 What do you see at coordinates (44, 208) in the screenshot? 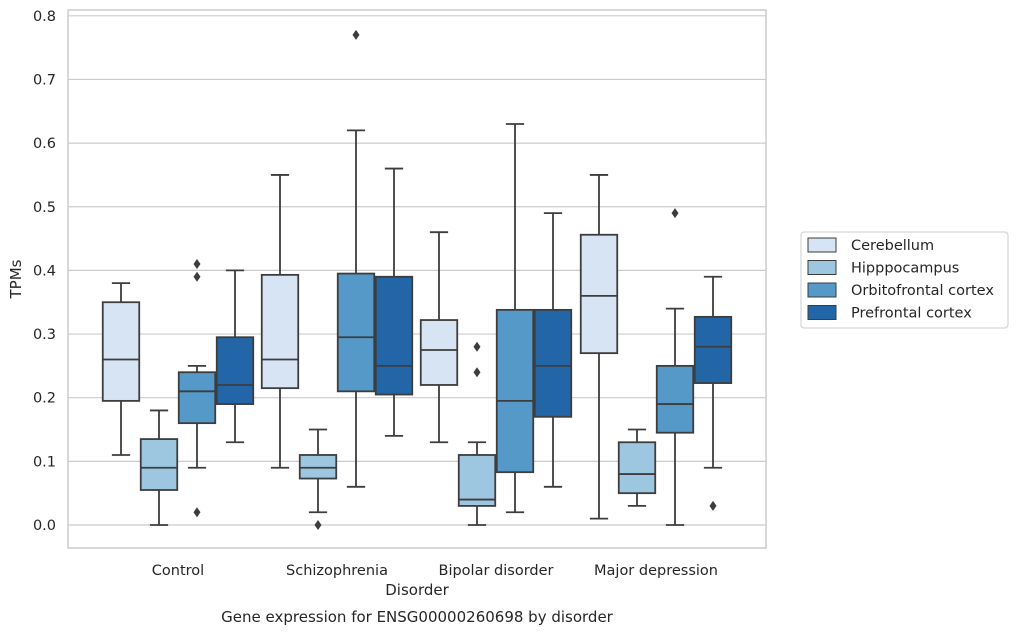
I see `y-tick-label: 0.5` at bounding box center [44, 208].